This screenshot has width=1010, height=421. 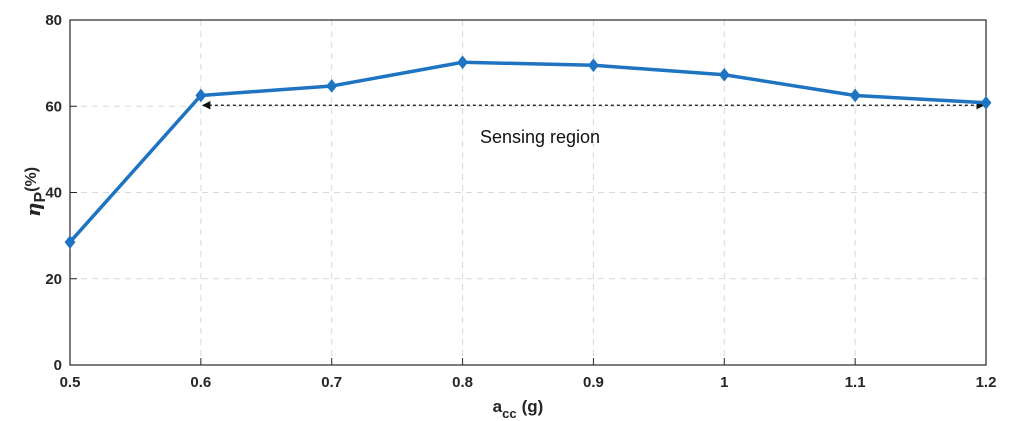 What do you see at coordinates (509, 413) in the screenshot?
I see `x-axis-subscript: cc` at bounding box center [509, 413].